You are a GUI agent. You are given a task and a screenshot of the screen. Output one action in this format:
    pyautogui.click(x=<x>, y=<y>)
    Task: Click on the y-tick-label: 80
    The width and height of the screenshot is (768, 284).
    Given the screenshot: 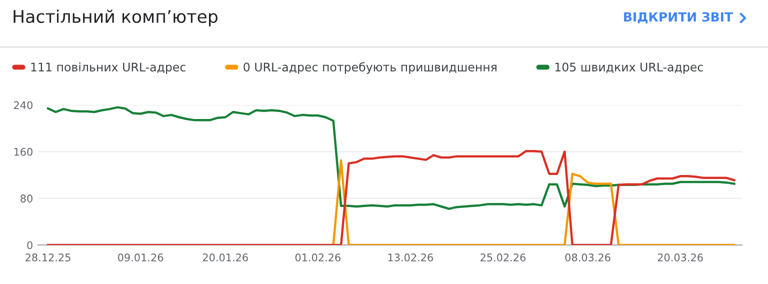 What is the action you would take?
    pyautogui.click(x=26, y=198)
    